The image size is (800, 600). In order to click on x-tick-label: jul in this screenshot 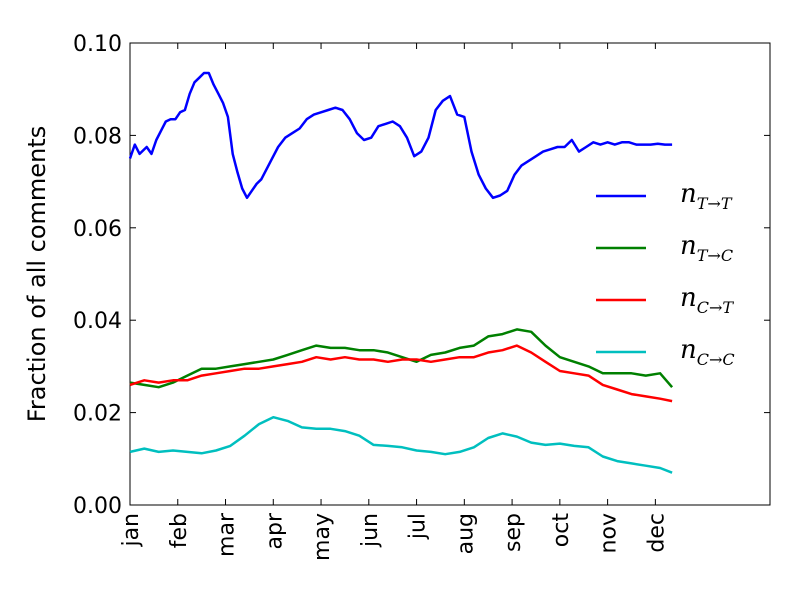, I will do `click(418, 526)`.